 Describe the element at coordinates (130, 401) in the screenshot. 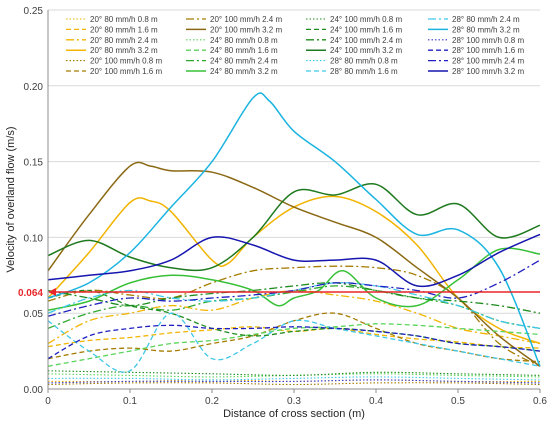

I see `x-tick-label: 0.1` at that location.